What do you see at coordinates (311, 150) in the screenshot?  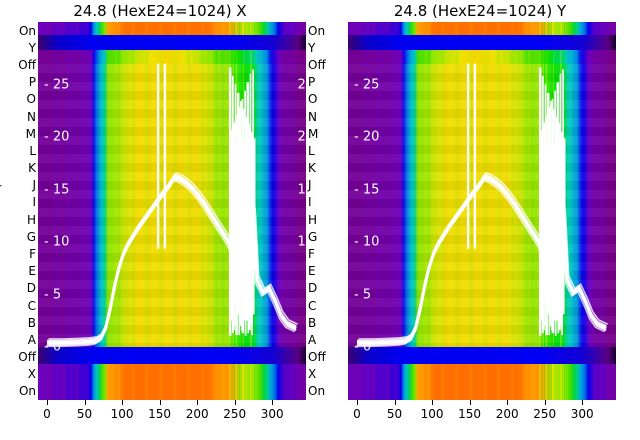 I see `category-tick-label: L` at bounding box center [311, 150].